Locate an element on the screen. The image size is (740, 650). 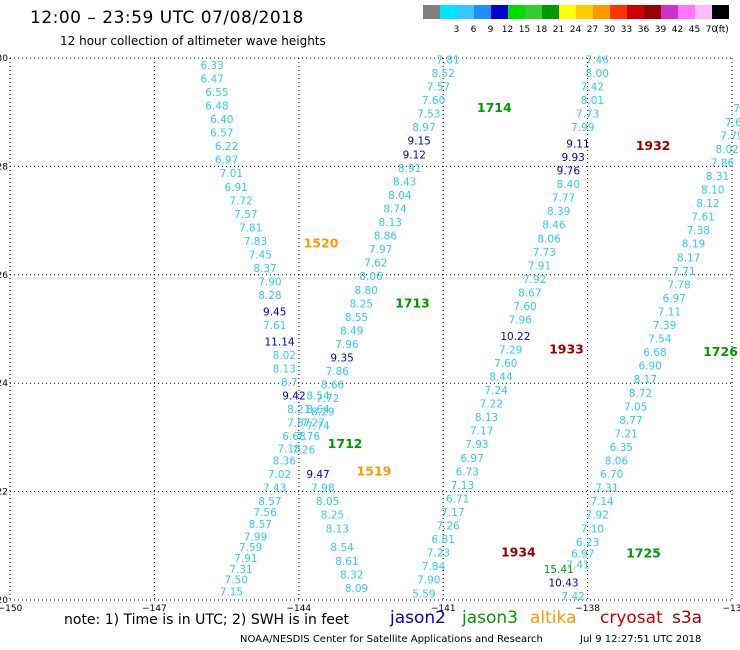
wave-height-value: 8.25 is located at coordinates (361, 304).